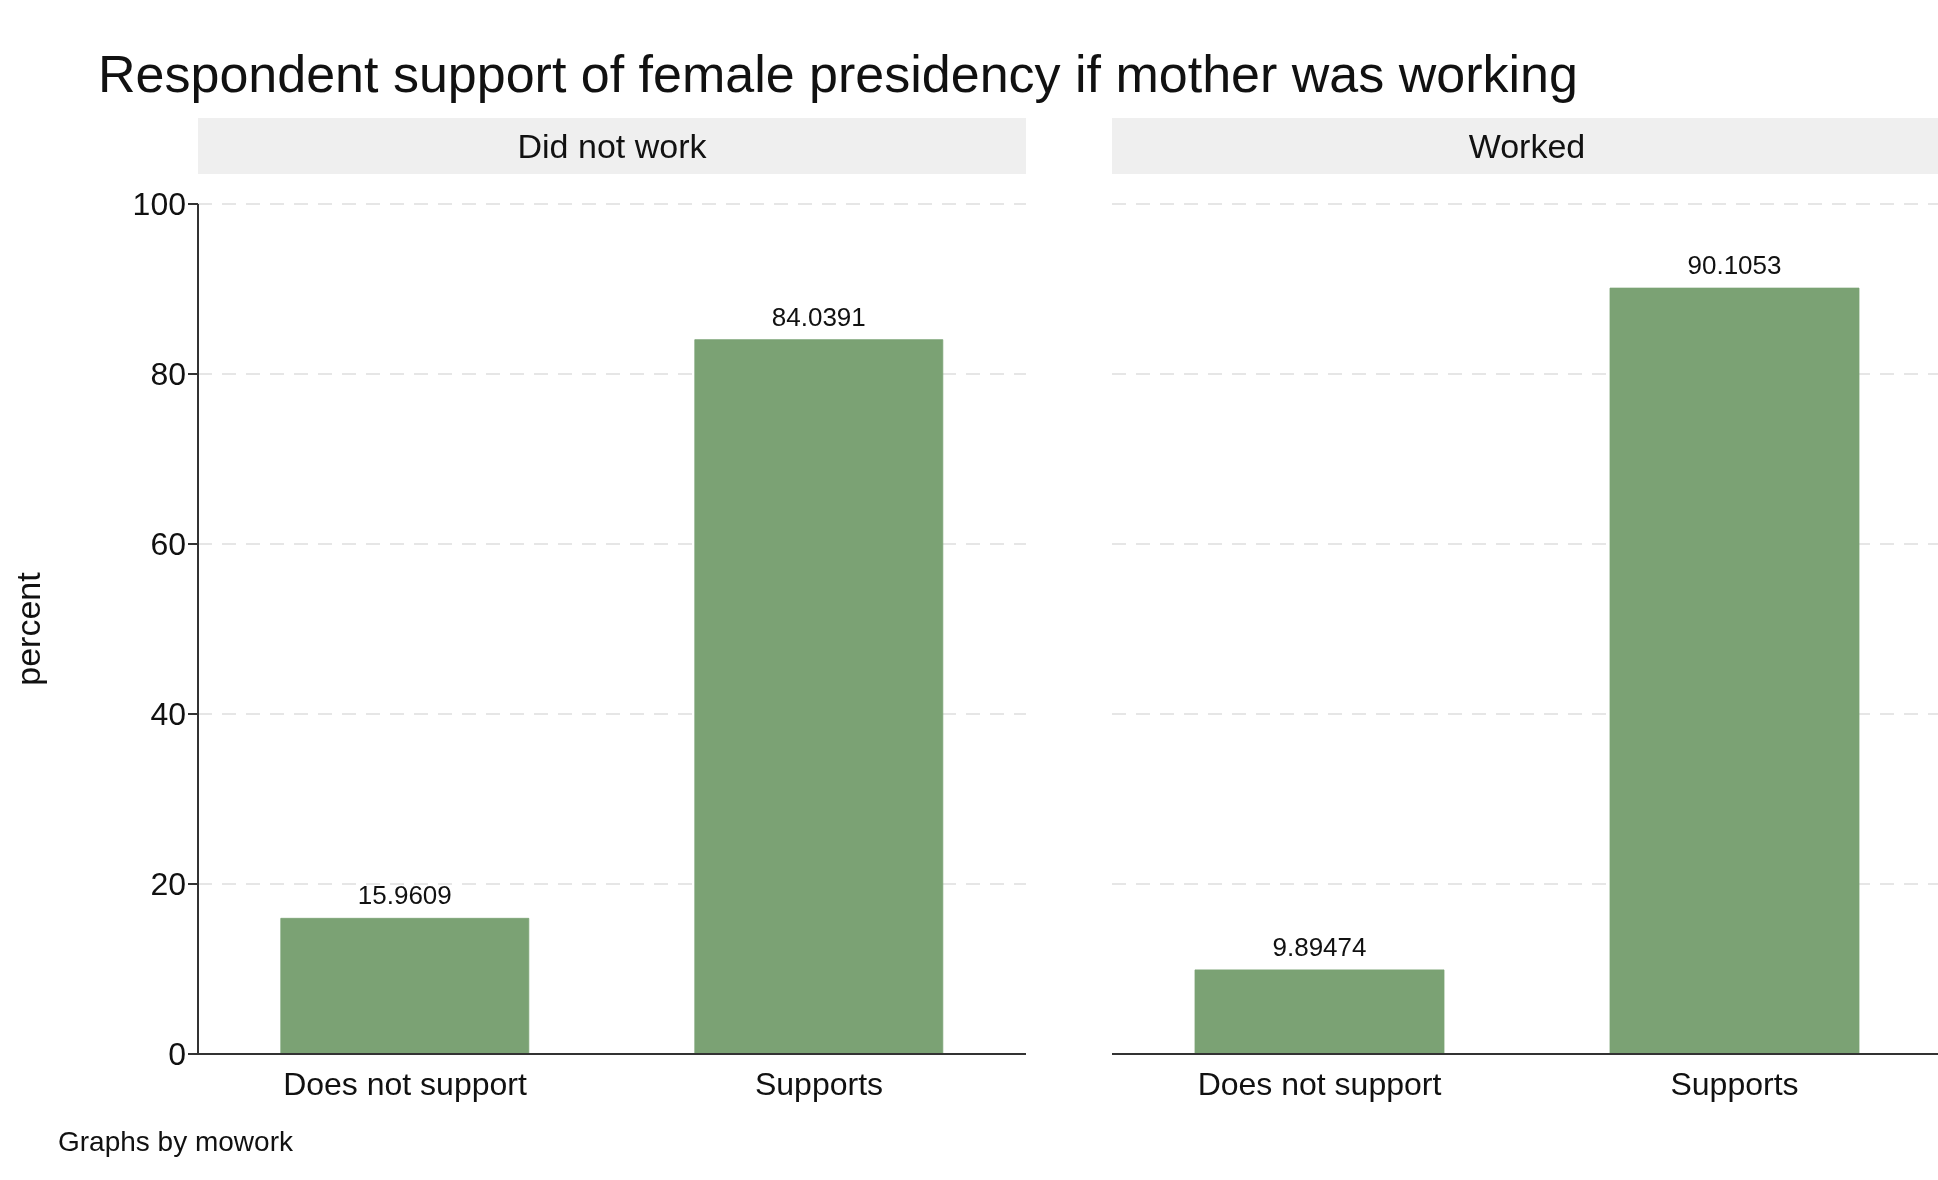  What do you see at coordinates (177, 1054) in the screenshot?
I see `y-tick-label: 0` at bounding box center [177, 1054].